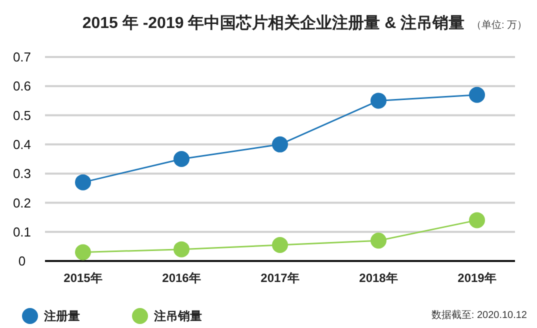  Describe the element at coordinates (22, 174) in the screenshot. I see `y-tick-label: 0.3` at that location.